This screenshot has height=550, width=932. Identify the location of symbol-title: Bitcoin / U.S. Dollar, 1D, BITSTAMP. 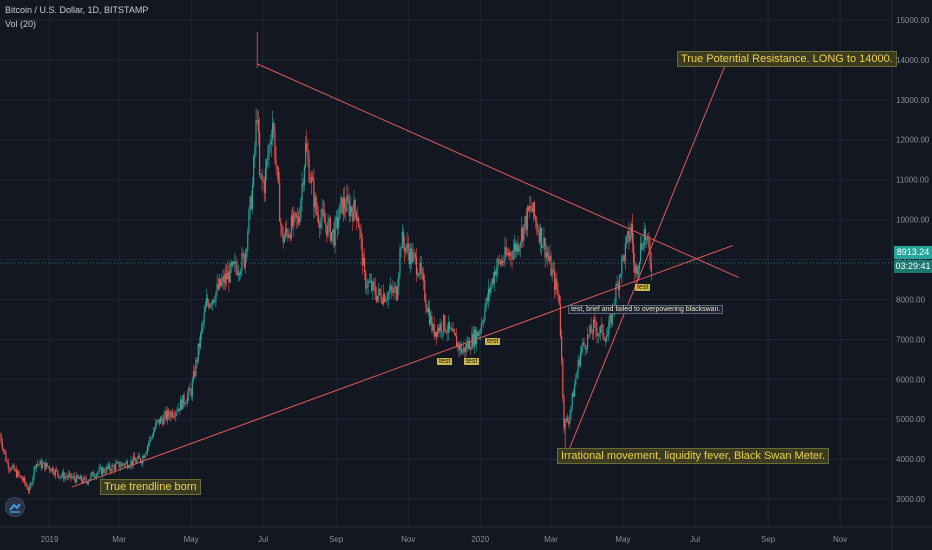
(77, 10).